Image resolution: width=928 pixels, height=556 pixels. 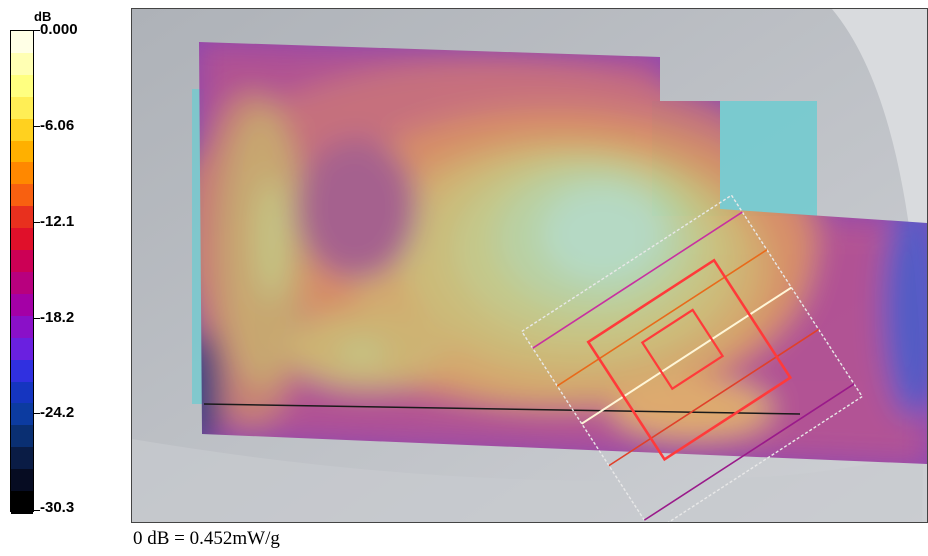 I want to click on colorbar-tick-label: -24.2, so click(x=57, y=413).